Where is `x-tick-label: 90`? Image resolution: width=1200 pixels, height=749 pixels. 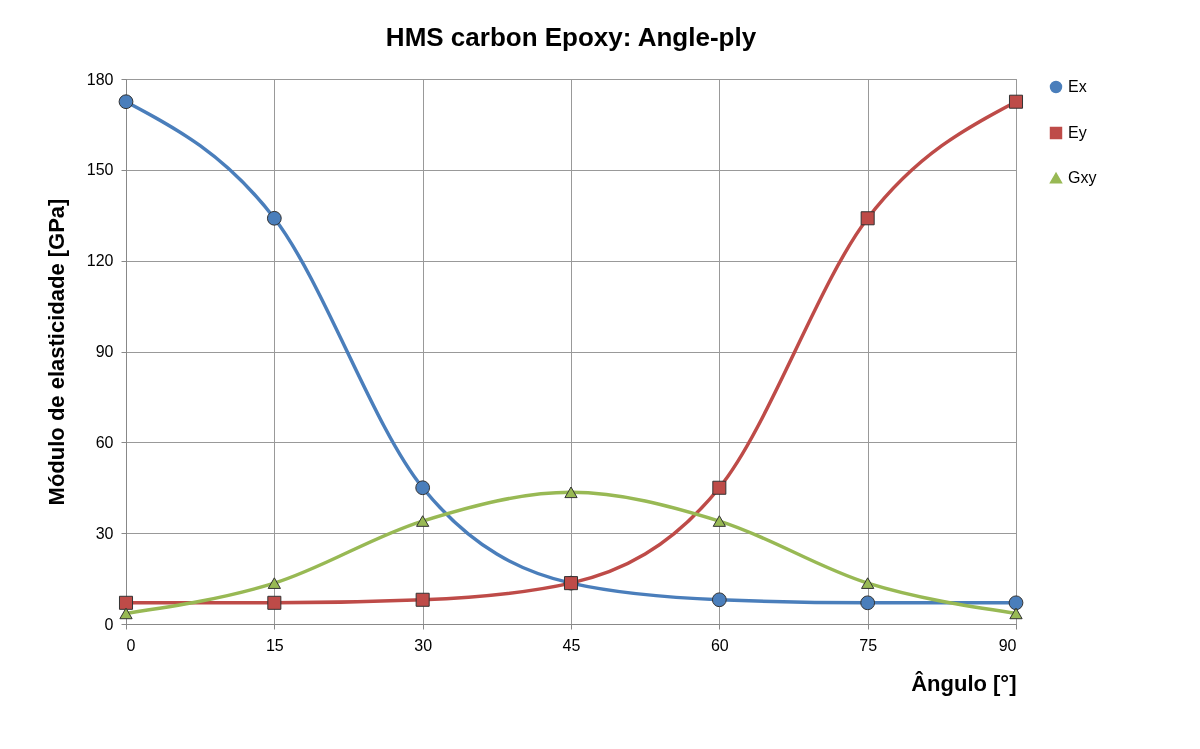
x-tick-label: 90 is located at coordinates (1007, 645).